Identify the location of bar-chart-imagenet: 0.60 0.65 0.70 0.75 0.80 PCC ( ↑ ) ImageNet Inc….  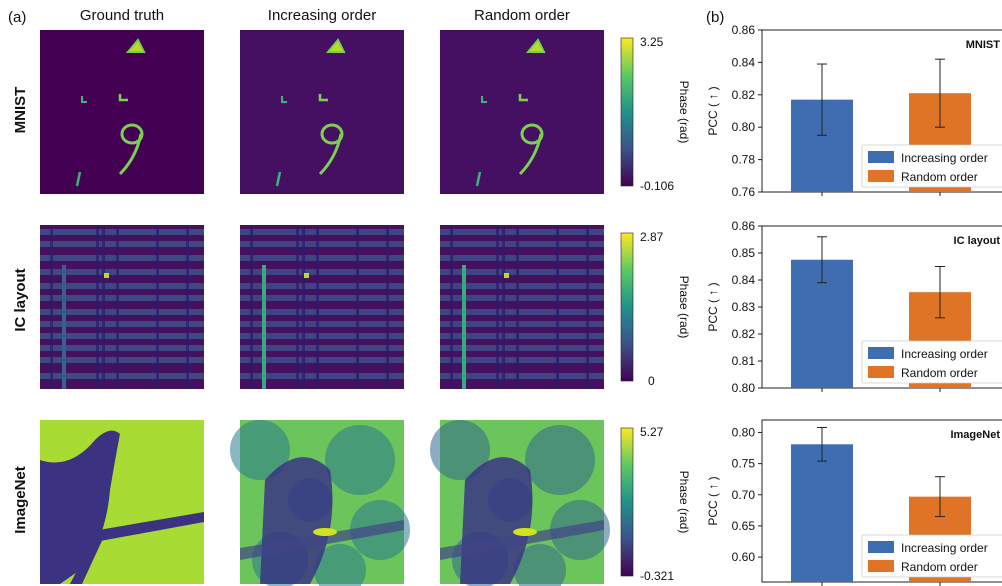
(854, 502).